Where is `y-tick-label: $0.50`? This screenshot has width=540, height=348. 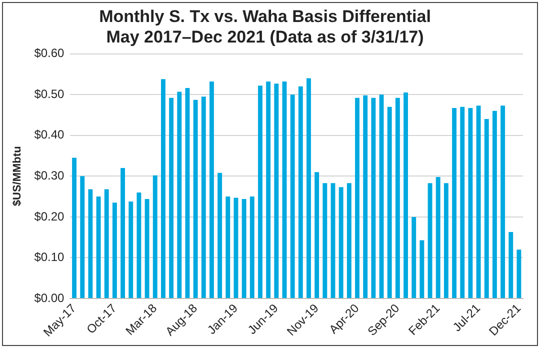 y-tick-label: $0.50 is located at coordinates (49, 93).